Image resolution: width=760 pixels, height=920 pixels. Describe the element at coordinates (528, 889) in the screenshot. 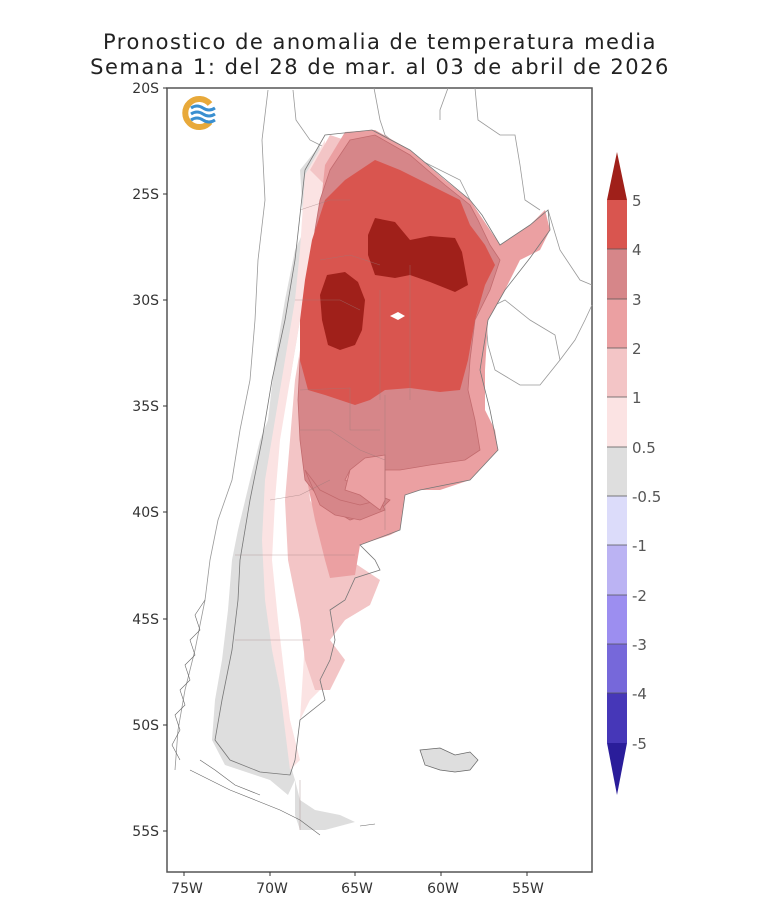

I see `lon-label-55w: 55W` at that location.